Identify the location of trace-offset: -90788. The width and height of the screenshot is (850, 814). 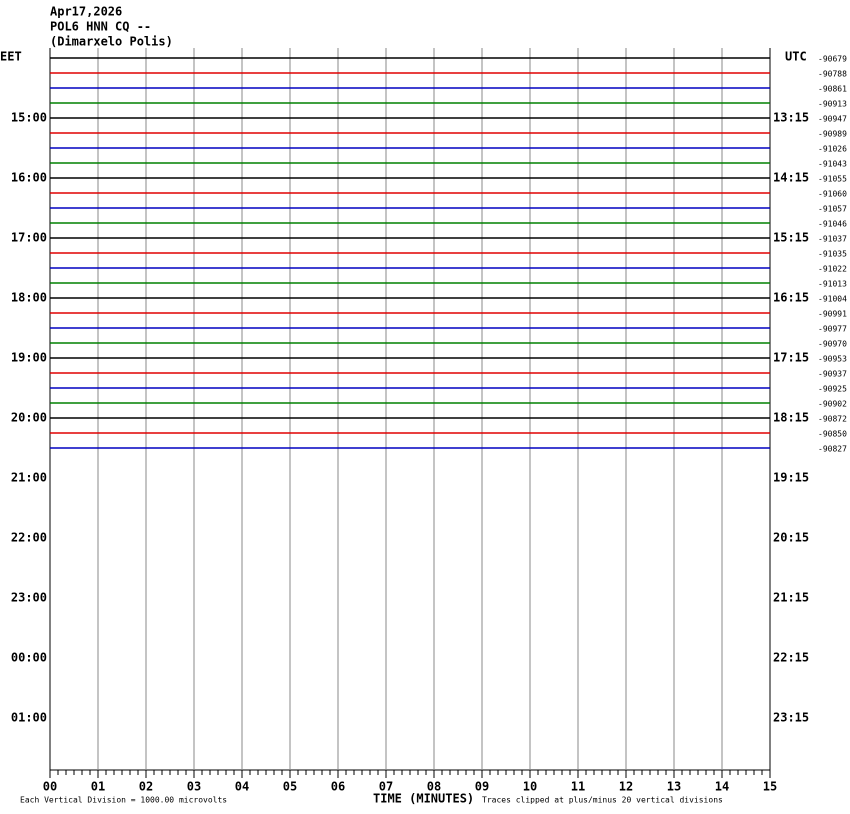
(832, 74).